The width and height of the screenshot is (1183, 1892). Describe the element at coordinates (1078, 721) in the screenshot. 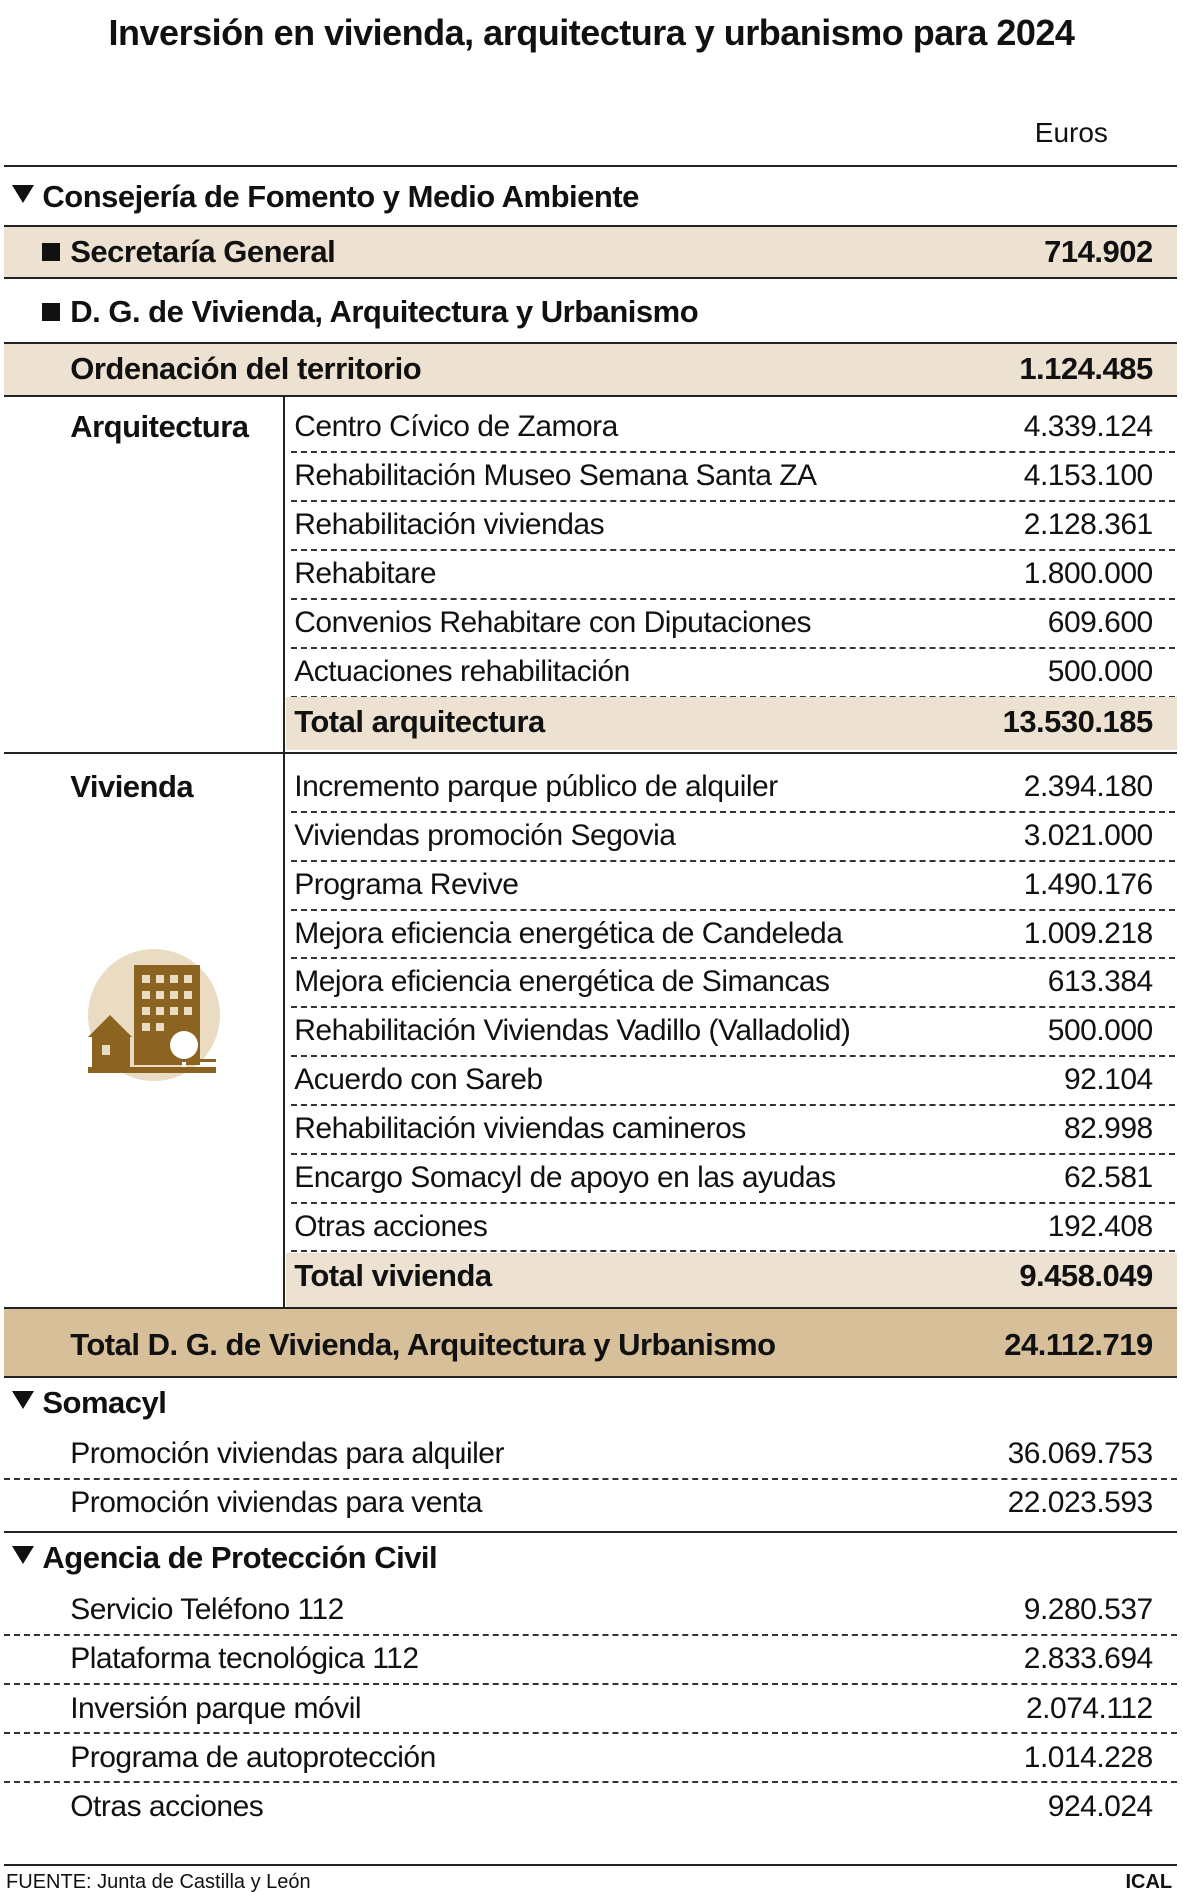

I see `total-value: 13.530.185` at that location.